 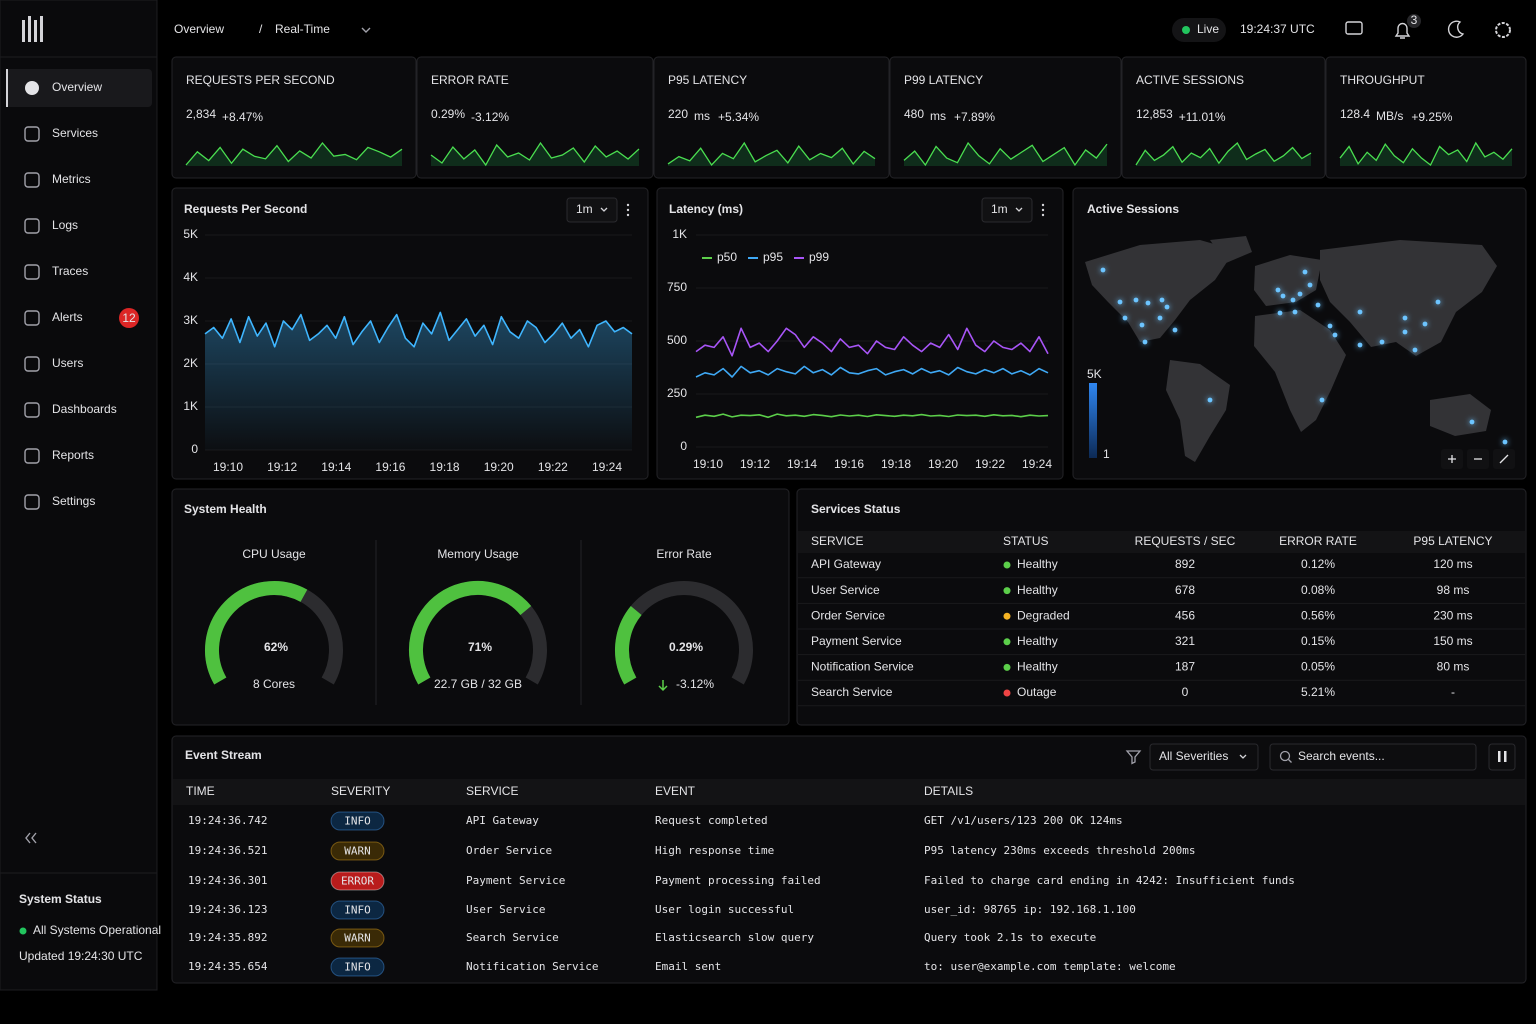 I want to click on y-tick-label: 3K, so click(x=190, y=320).